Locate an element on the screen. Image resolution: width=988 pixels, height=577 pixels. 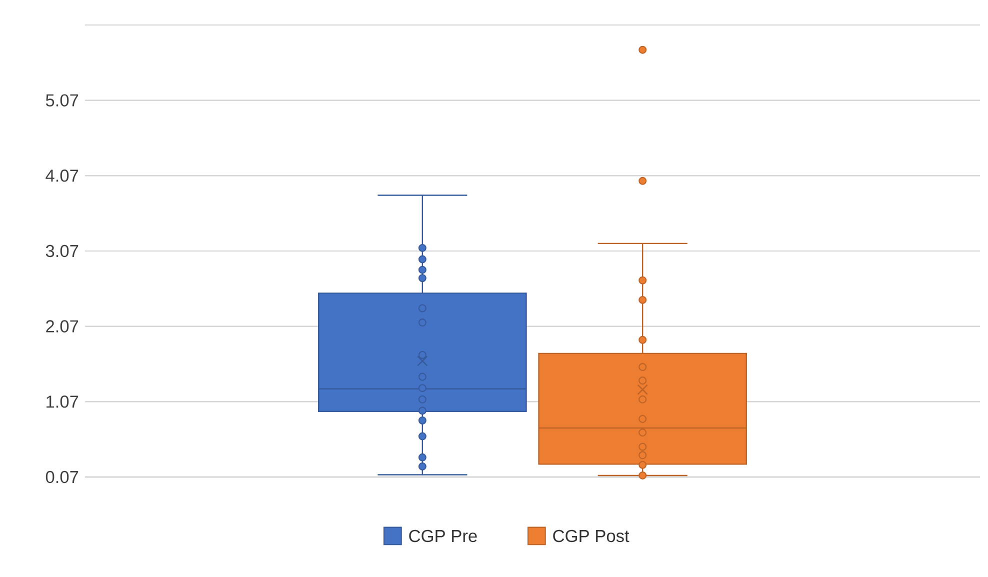
y-tick-label: 1.07 is located at coordinates (62, 402).